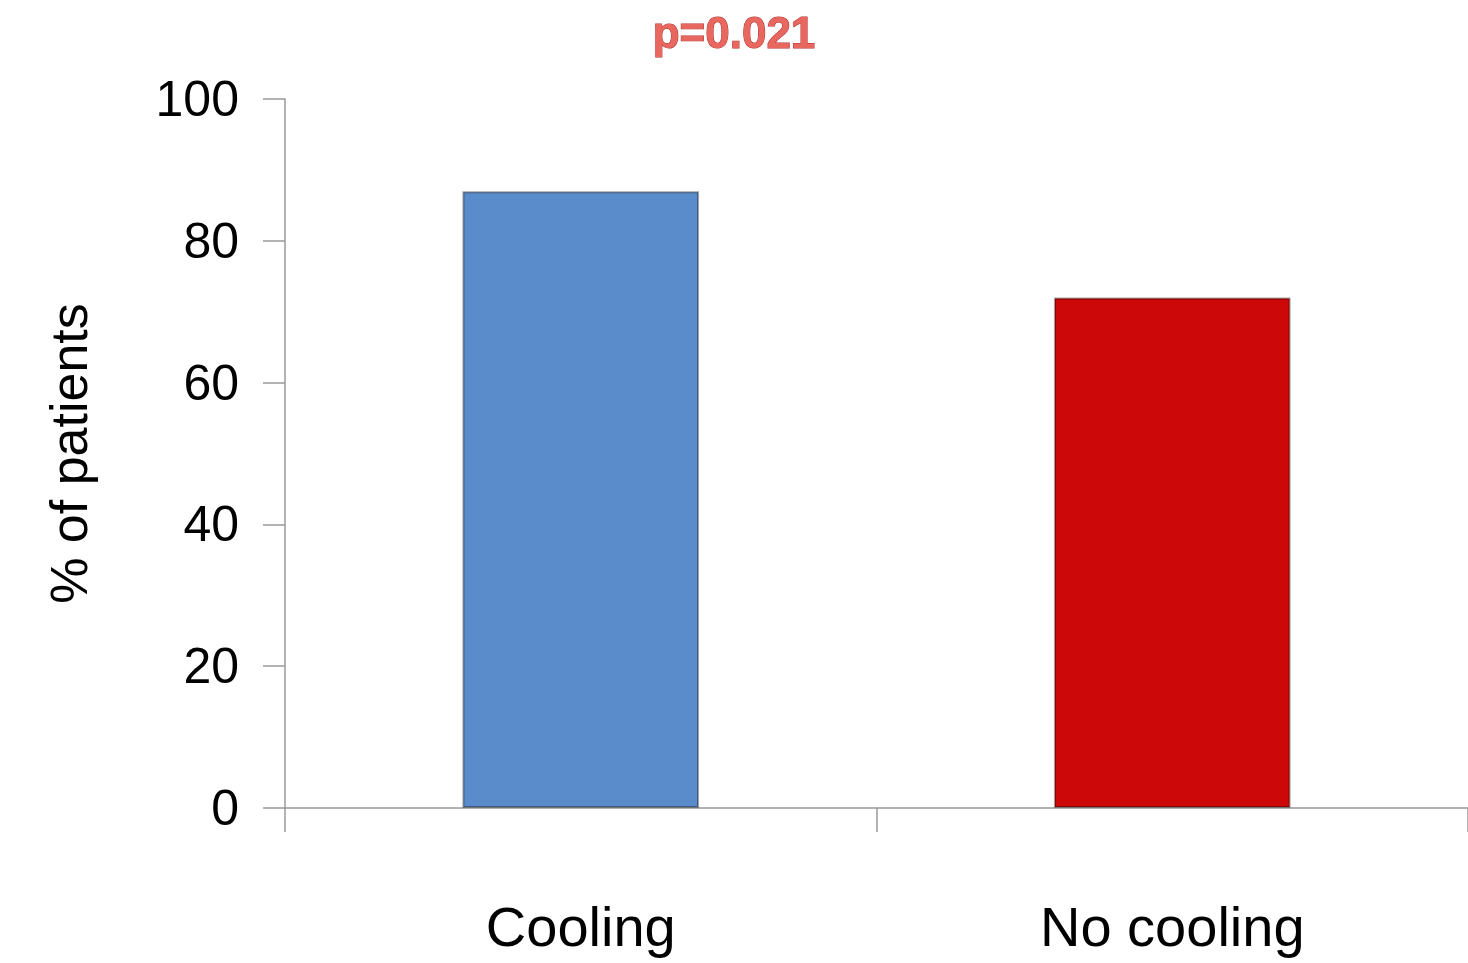 This screenshot has width=1468, height=963. What do you see at coordinates (69, 453) in the screenshot?
I see `y-axis-title: % of patients` at bounding box center [69, 453].